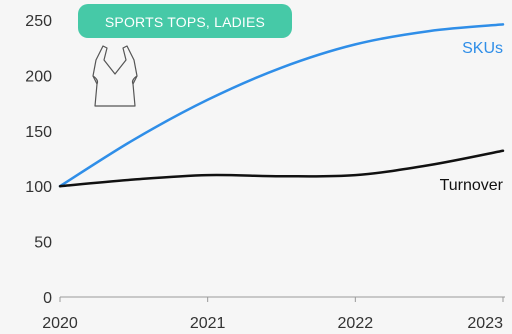 The height and width of the screenshot is (334, 512). I want to click on x-tick-label: 2023, so click(485, 323).